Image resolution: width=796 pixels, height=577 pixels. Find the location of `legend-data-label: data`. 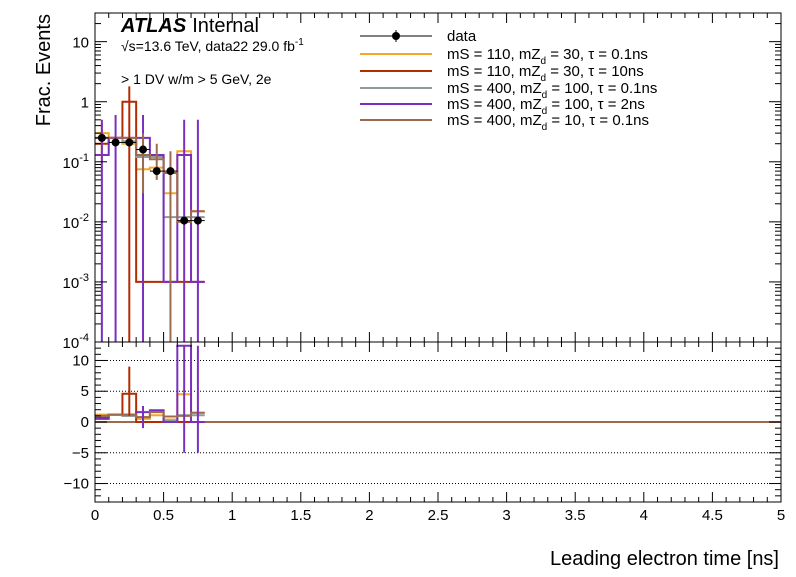

legend-data-label: data is located at coordinates (462, 36).